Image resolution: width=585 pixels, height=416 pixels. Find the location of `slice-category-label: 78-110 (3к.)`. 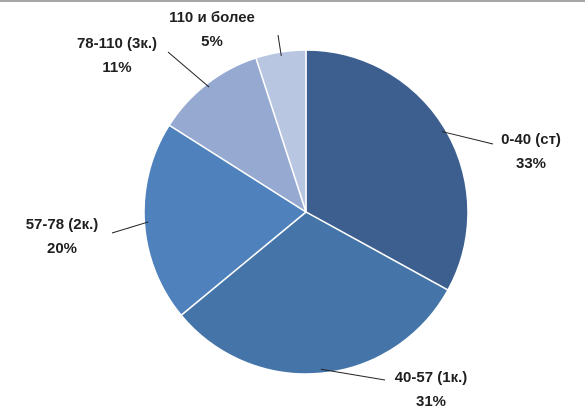

slice-category-label: 78-110 (3к.) is located at coordinates (117, 43).